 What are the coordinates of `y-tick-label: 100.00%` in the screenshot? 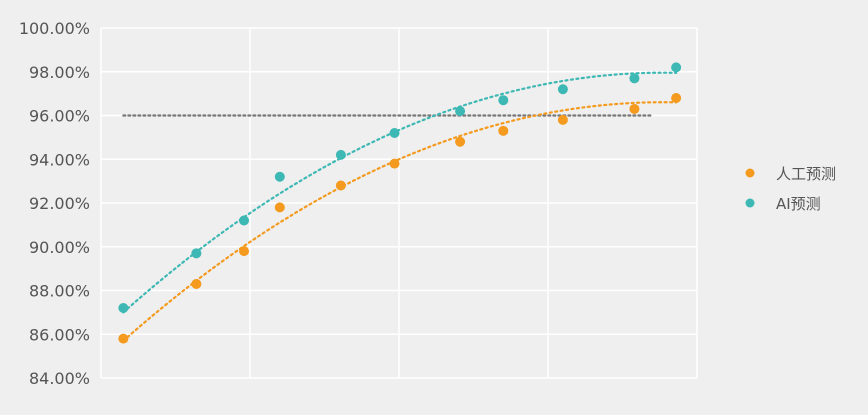 It's located at (54, 28).